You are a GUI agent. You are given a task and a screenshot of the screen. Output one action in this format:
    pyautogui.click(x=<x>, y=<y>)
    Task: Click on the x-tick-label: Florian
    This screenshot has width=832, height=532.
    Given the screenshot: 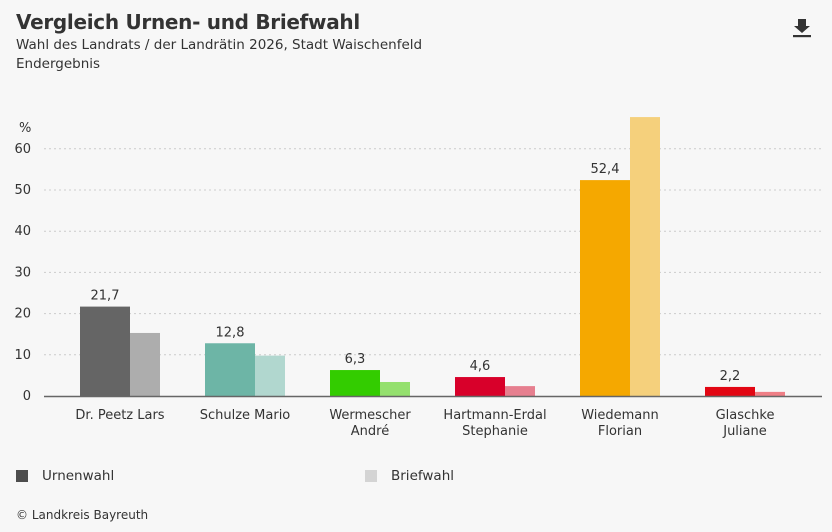 What is the action you would take?
    pyautogui.click(x=620, y=431)
    